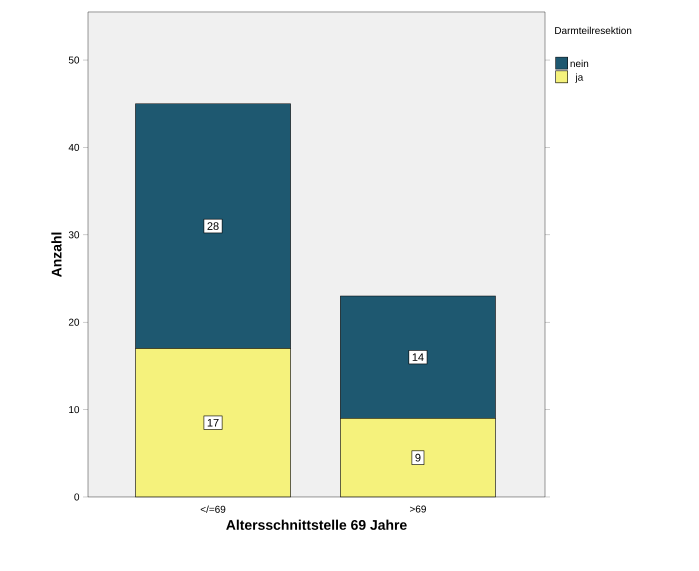  I want to click on legend-label: nein, so click(579, 64).